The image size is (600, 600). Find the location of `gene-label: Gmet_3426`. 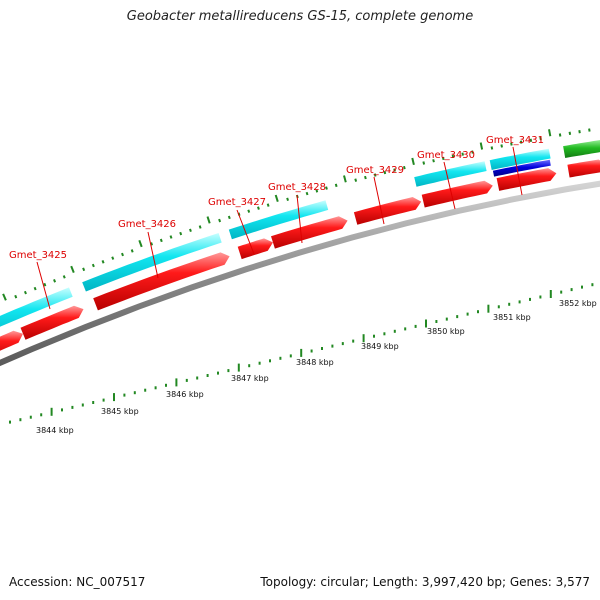

gene-label: Gmet_3426 is located at coordinates (147, 224).